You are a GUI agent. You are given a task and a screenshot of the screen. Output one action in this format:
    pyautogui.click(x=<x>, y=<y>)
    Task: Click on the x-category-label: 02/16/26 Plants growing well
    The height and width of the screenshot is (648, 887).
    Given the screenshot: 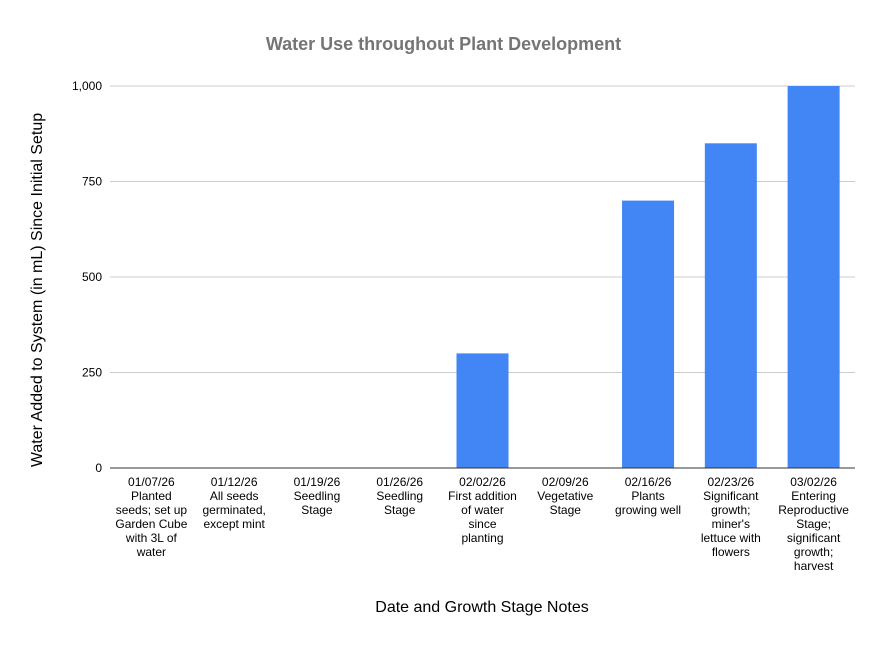 What is the action you would take?
    pyautogui.click(x=648, y=496)
    